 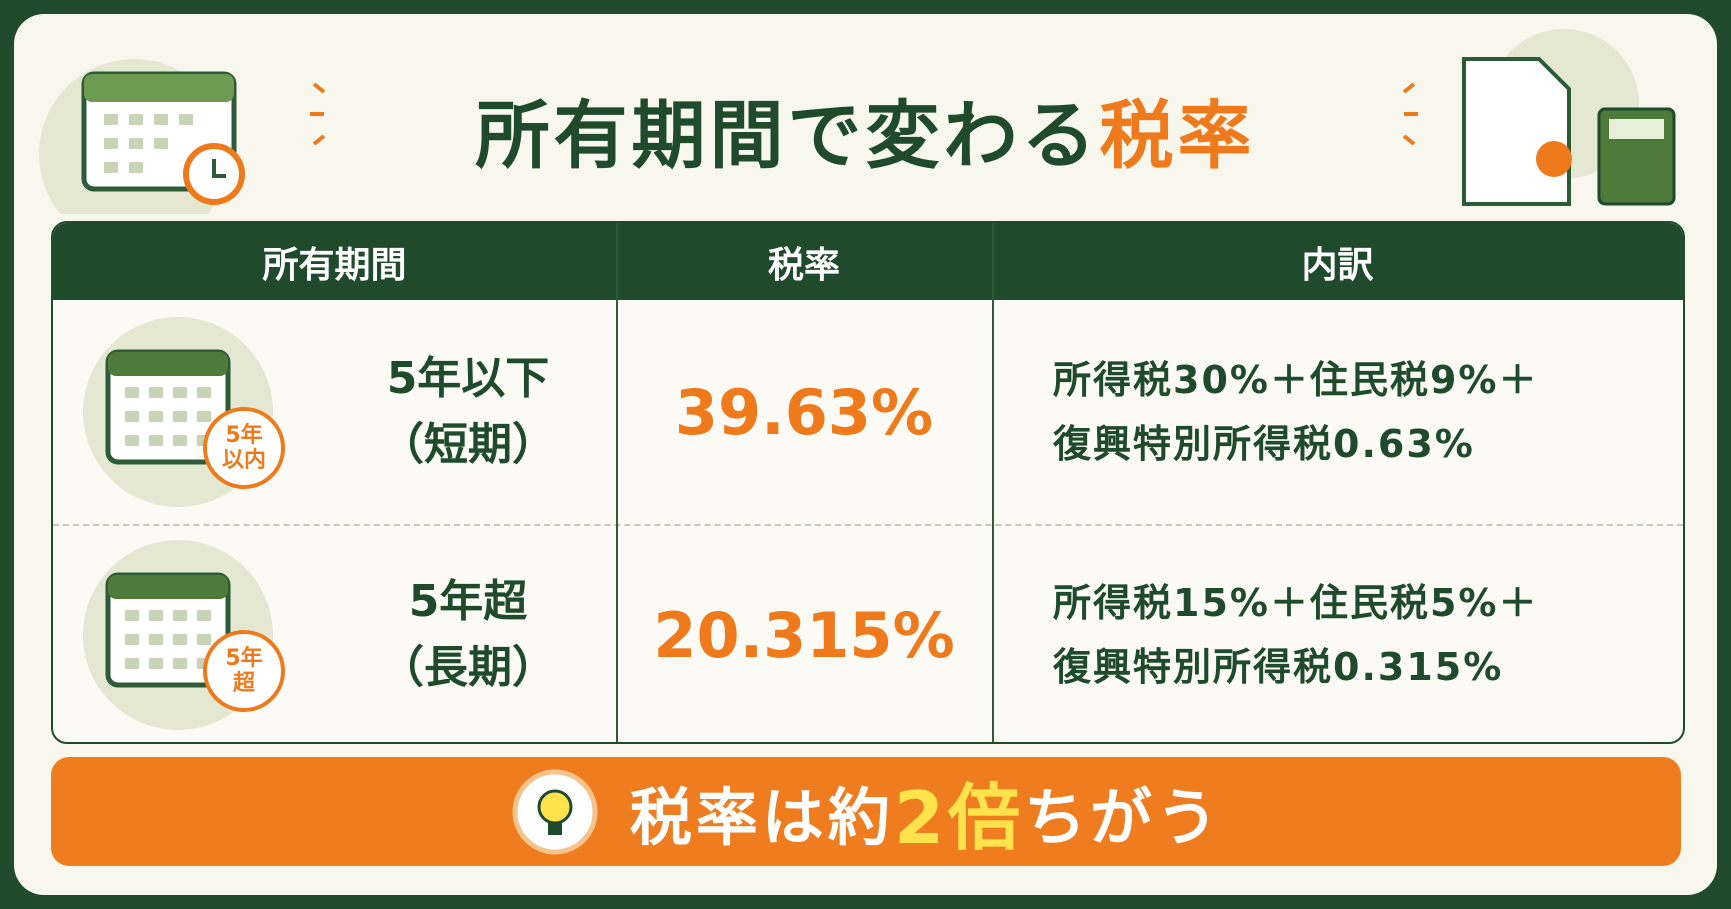 I want to click on period: 5年以下 （短期）, so click(x=468, y=412).